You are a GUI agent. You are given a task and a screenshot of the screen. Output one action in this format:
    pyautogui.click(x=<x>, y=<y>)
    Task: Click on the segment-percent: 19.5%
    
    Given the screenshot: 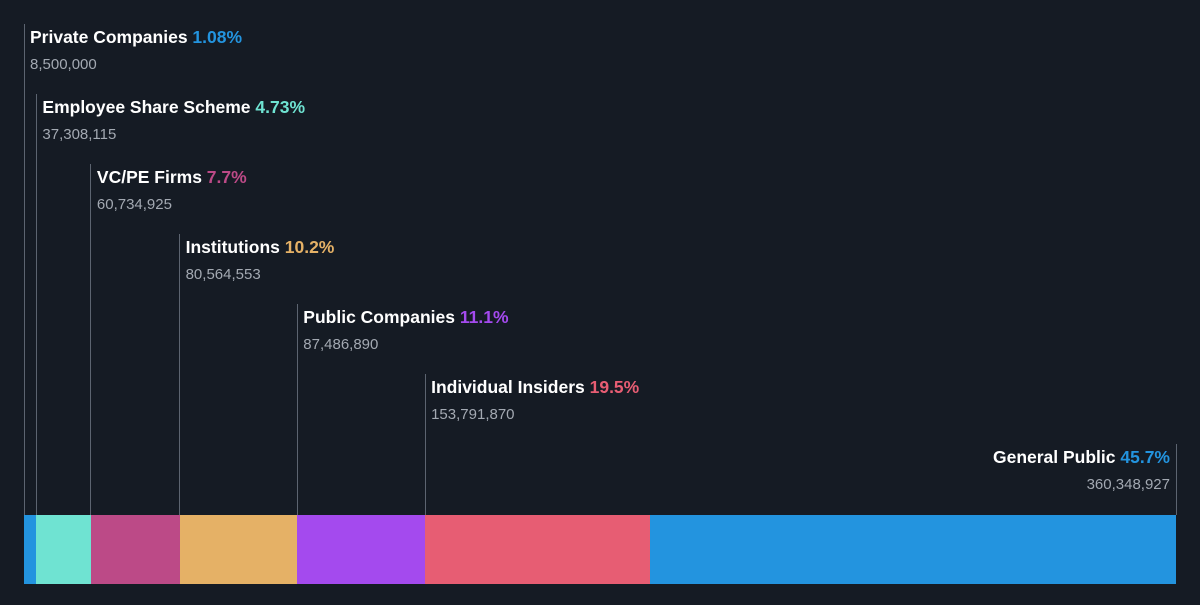 What is the action you would take?
    pyautogui.click(x=614, y=387)
    